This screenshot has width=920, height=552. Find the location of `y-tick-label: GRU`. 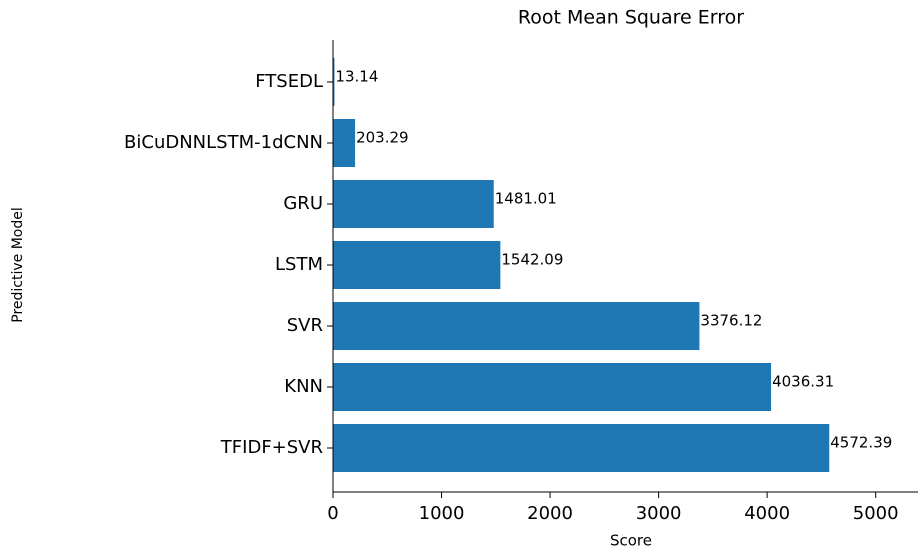

y-tick-label: GRU is located at coordinates (303, 203).